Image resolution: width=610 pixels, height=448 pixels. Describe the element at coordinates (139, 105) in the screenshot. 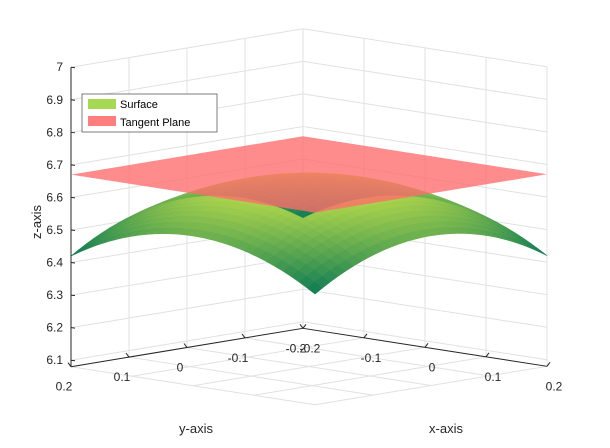

I see `legend-label-surface: Surface` at that location.